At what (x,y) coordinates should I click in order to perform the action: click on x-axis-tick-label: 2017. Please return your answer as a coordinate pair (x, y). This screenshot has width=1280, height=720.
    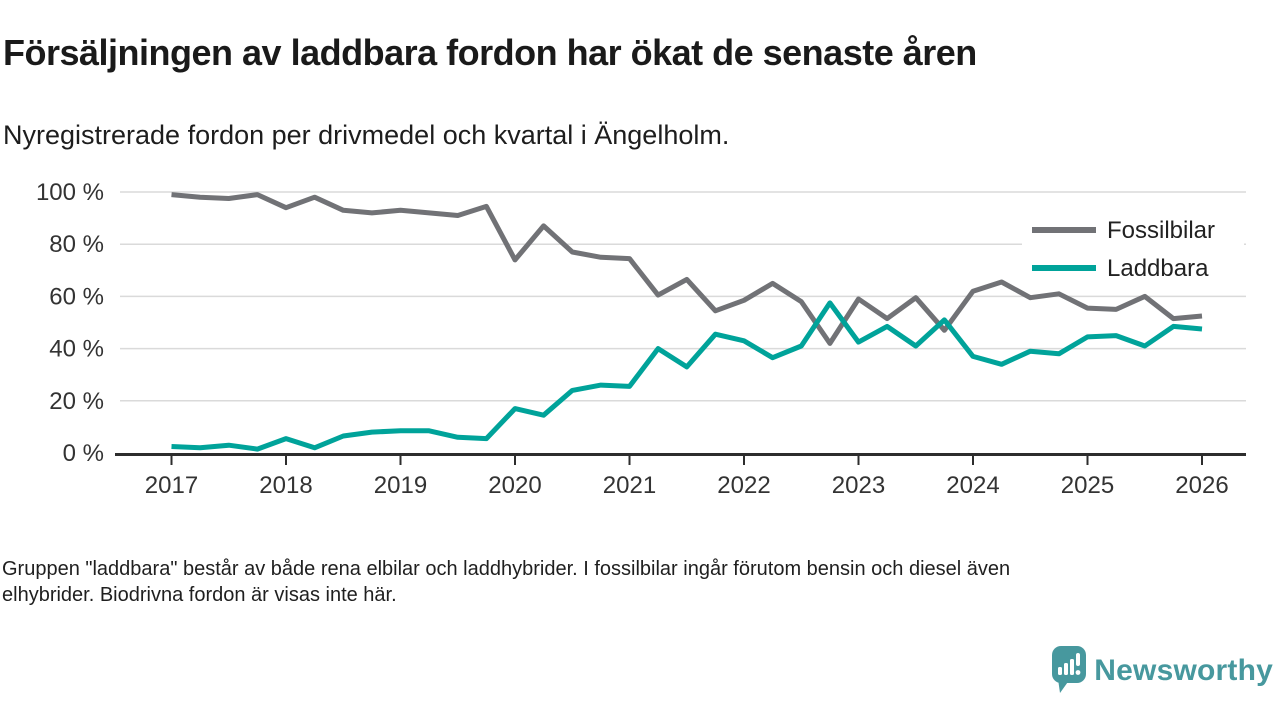
    Looking at the image, I should click on (171, 485).